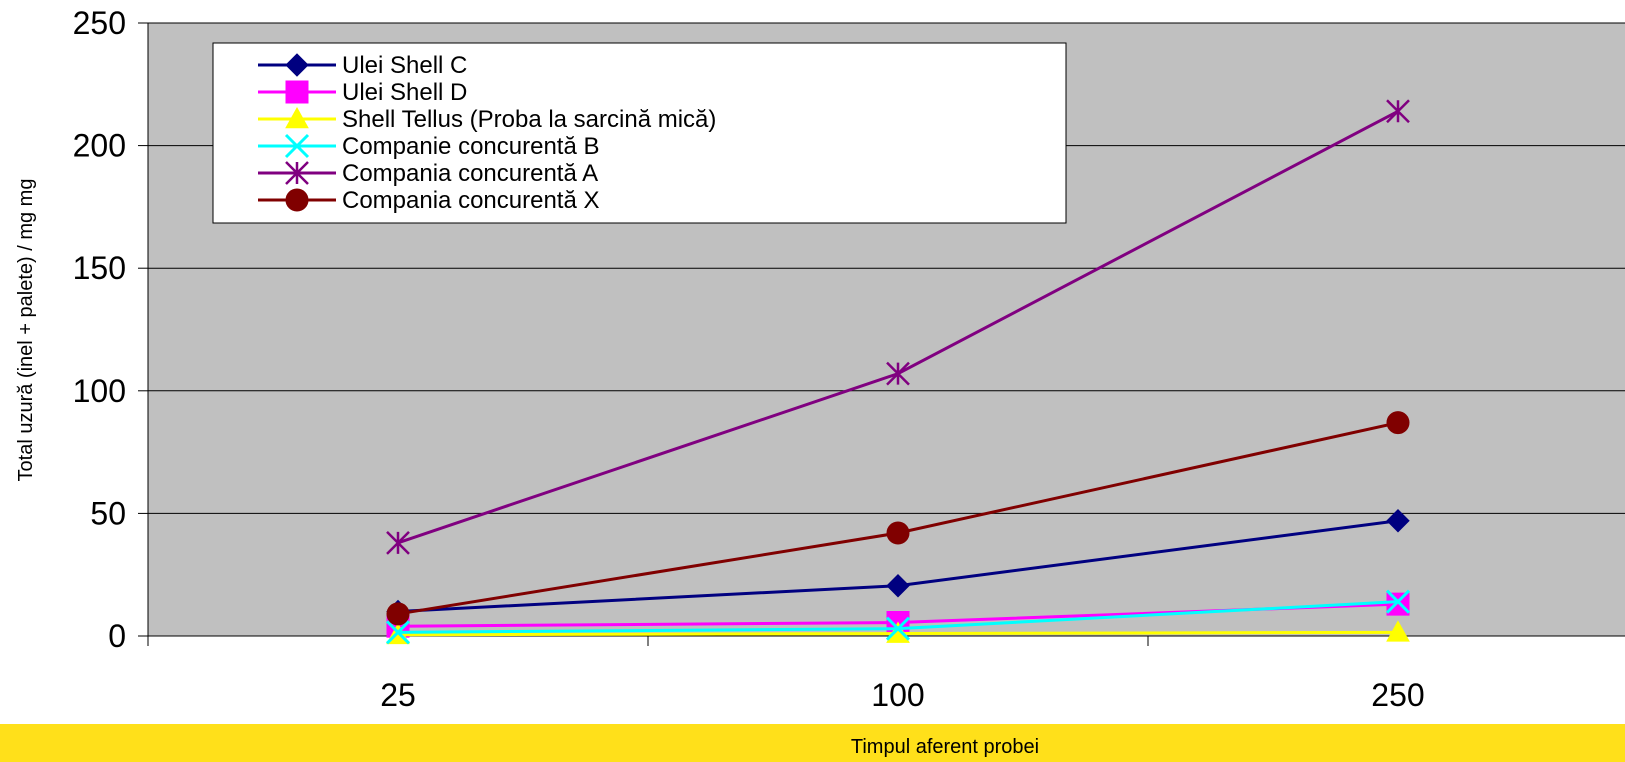 This screenshot has height=762, width=1625. I want to click on legend-label: Ulei Shell C, so click(404, 65).